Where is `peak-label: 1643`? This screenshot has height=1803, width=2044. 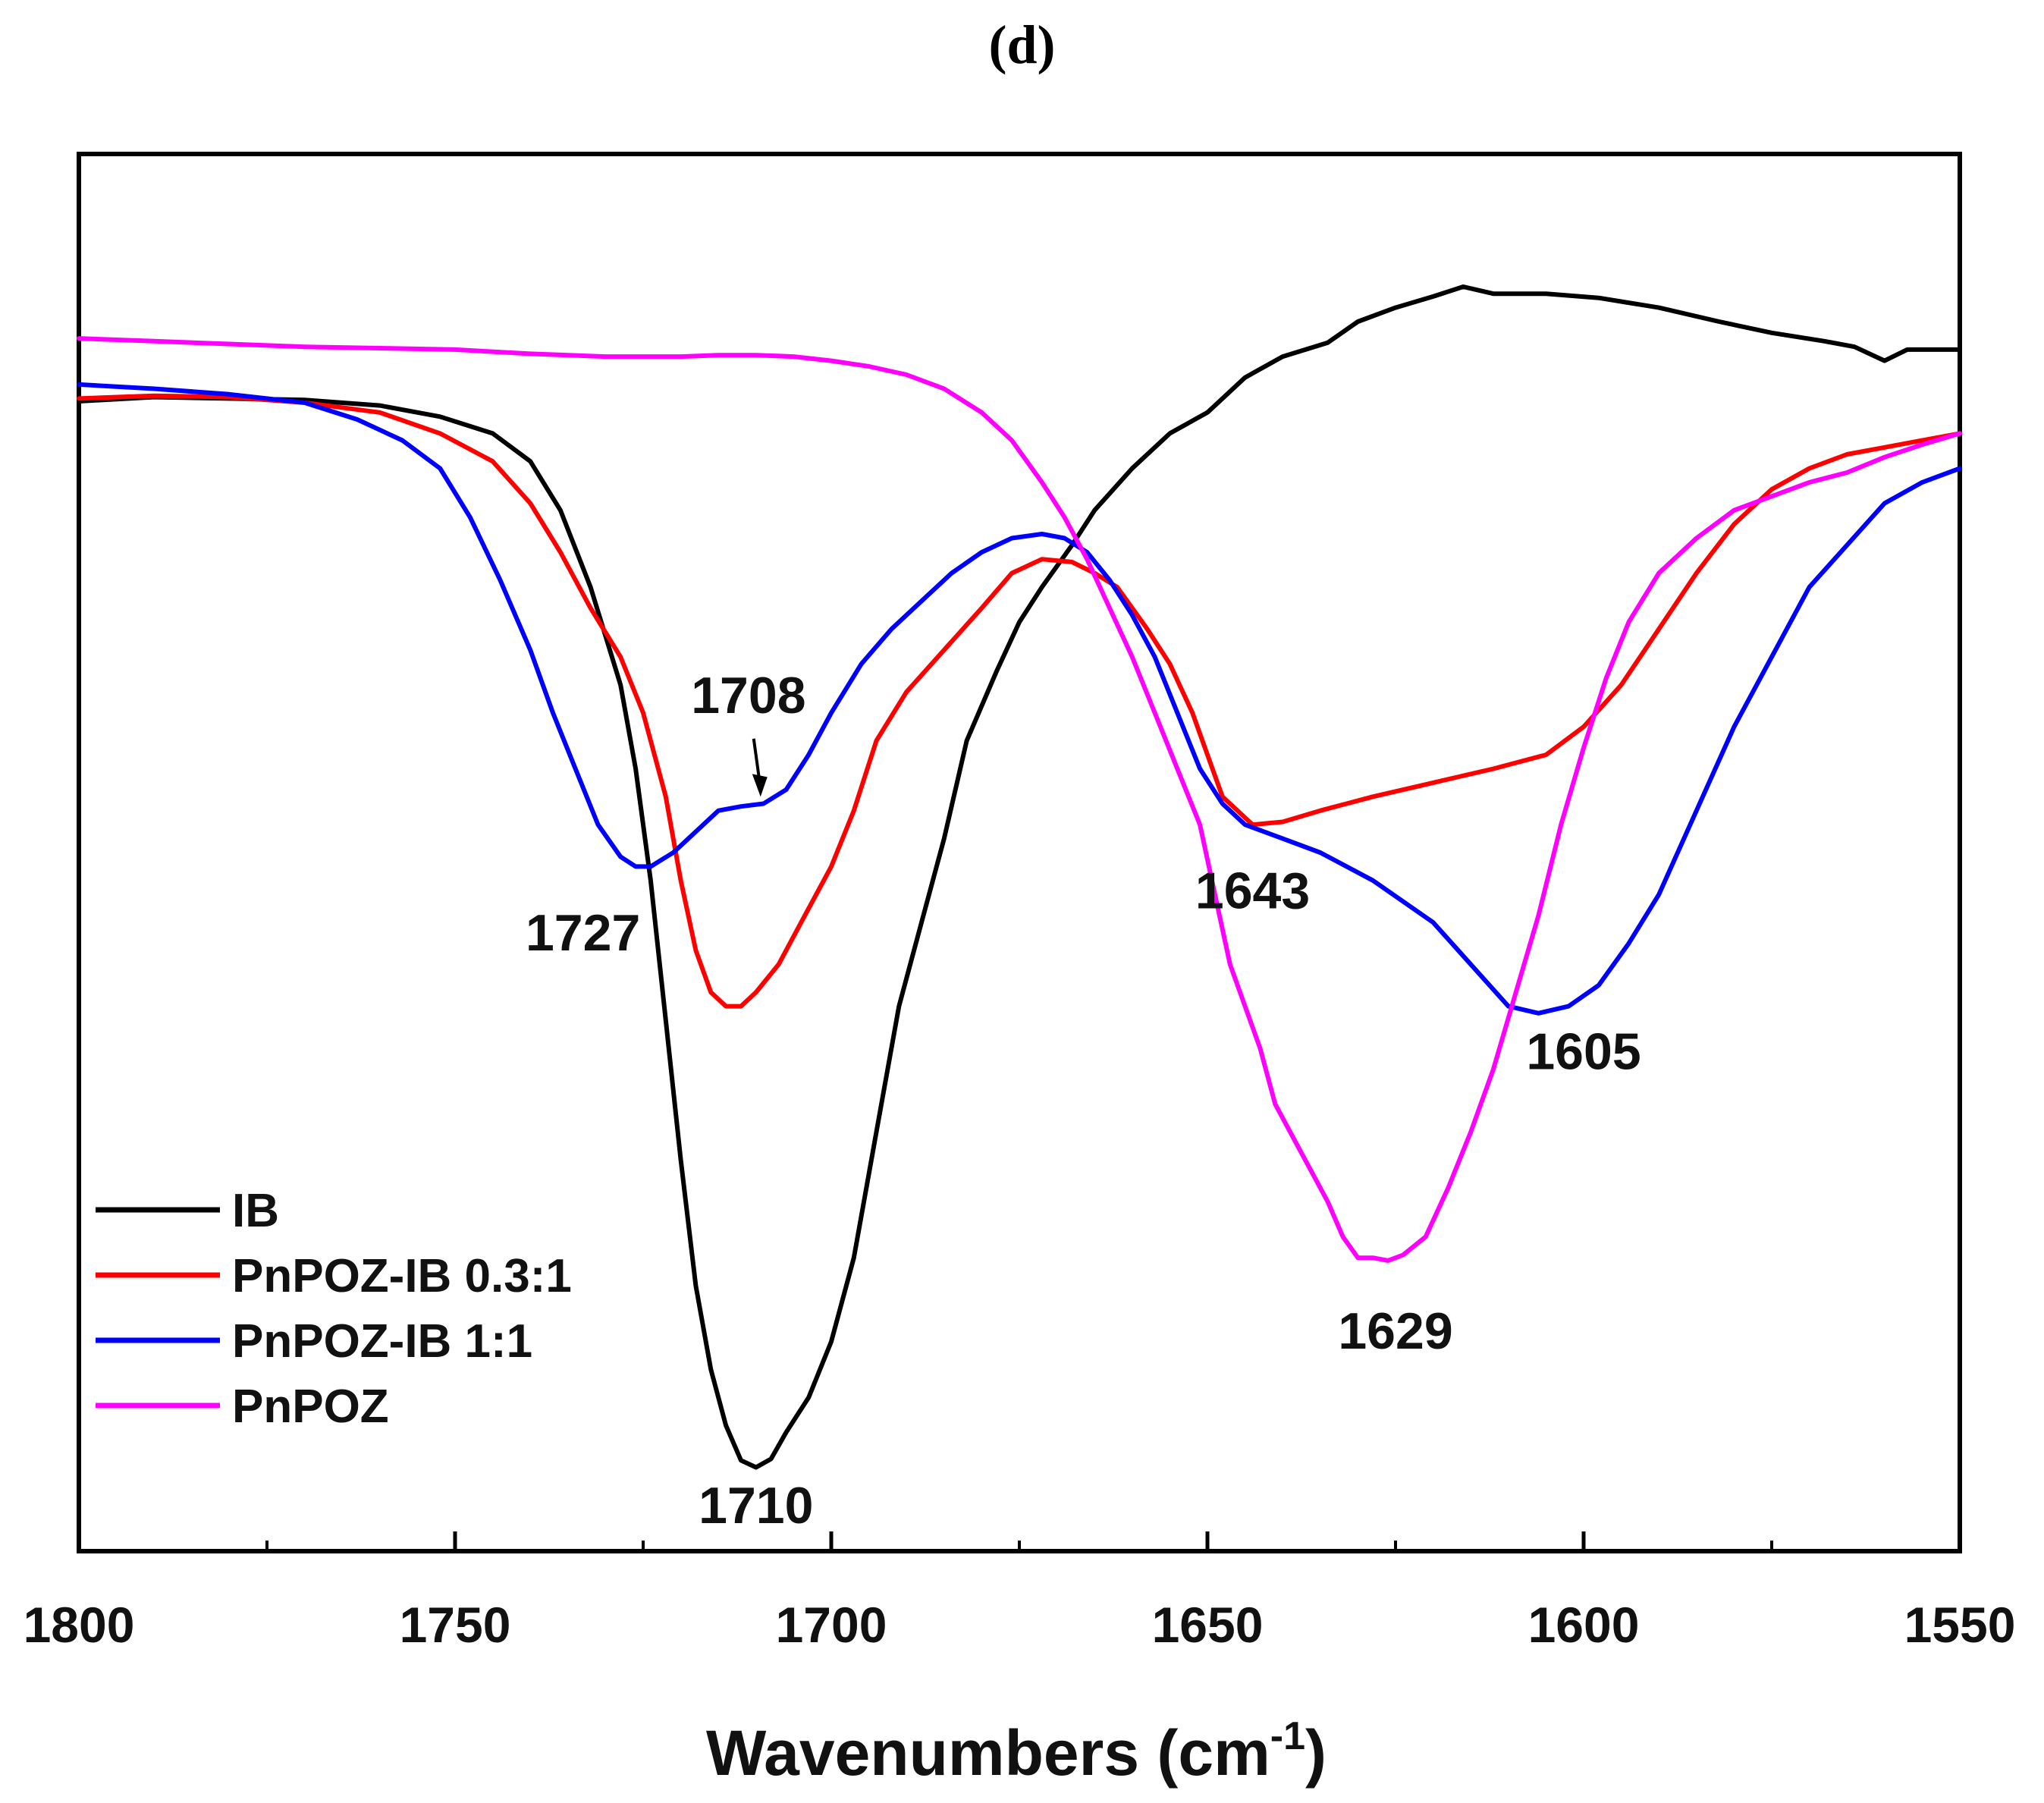
peak-label: 1643 is located at coordinates (1253, 891).